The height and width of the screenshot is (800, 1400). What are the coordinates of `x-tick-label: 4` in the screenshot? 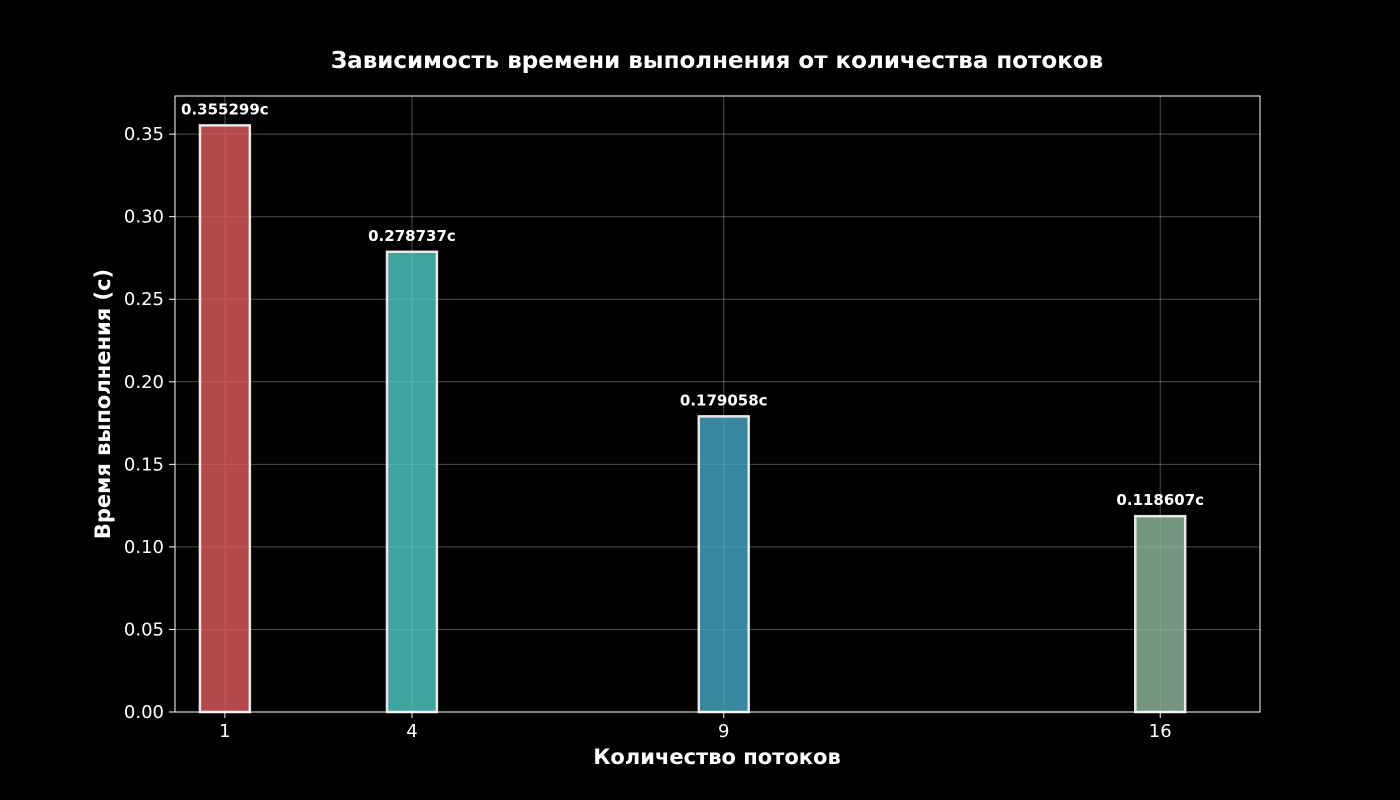 It's located at (411, 731).